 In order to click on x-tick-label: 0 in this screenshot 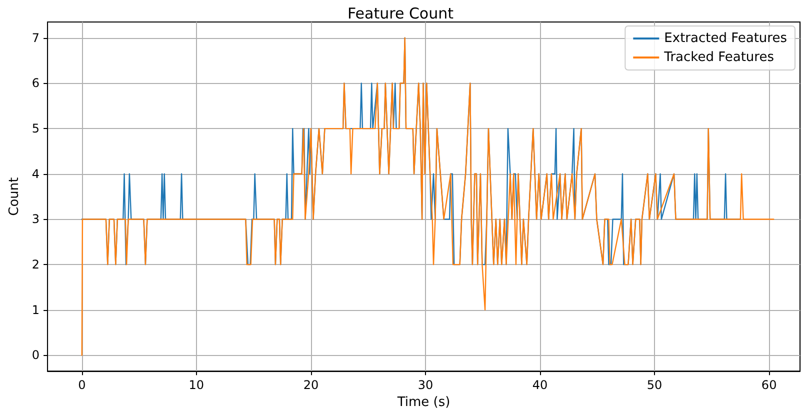, I will do `click(82, 385)`.